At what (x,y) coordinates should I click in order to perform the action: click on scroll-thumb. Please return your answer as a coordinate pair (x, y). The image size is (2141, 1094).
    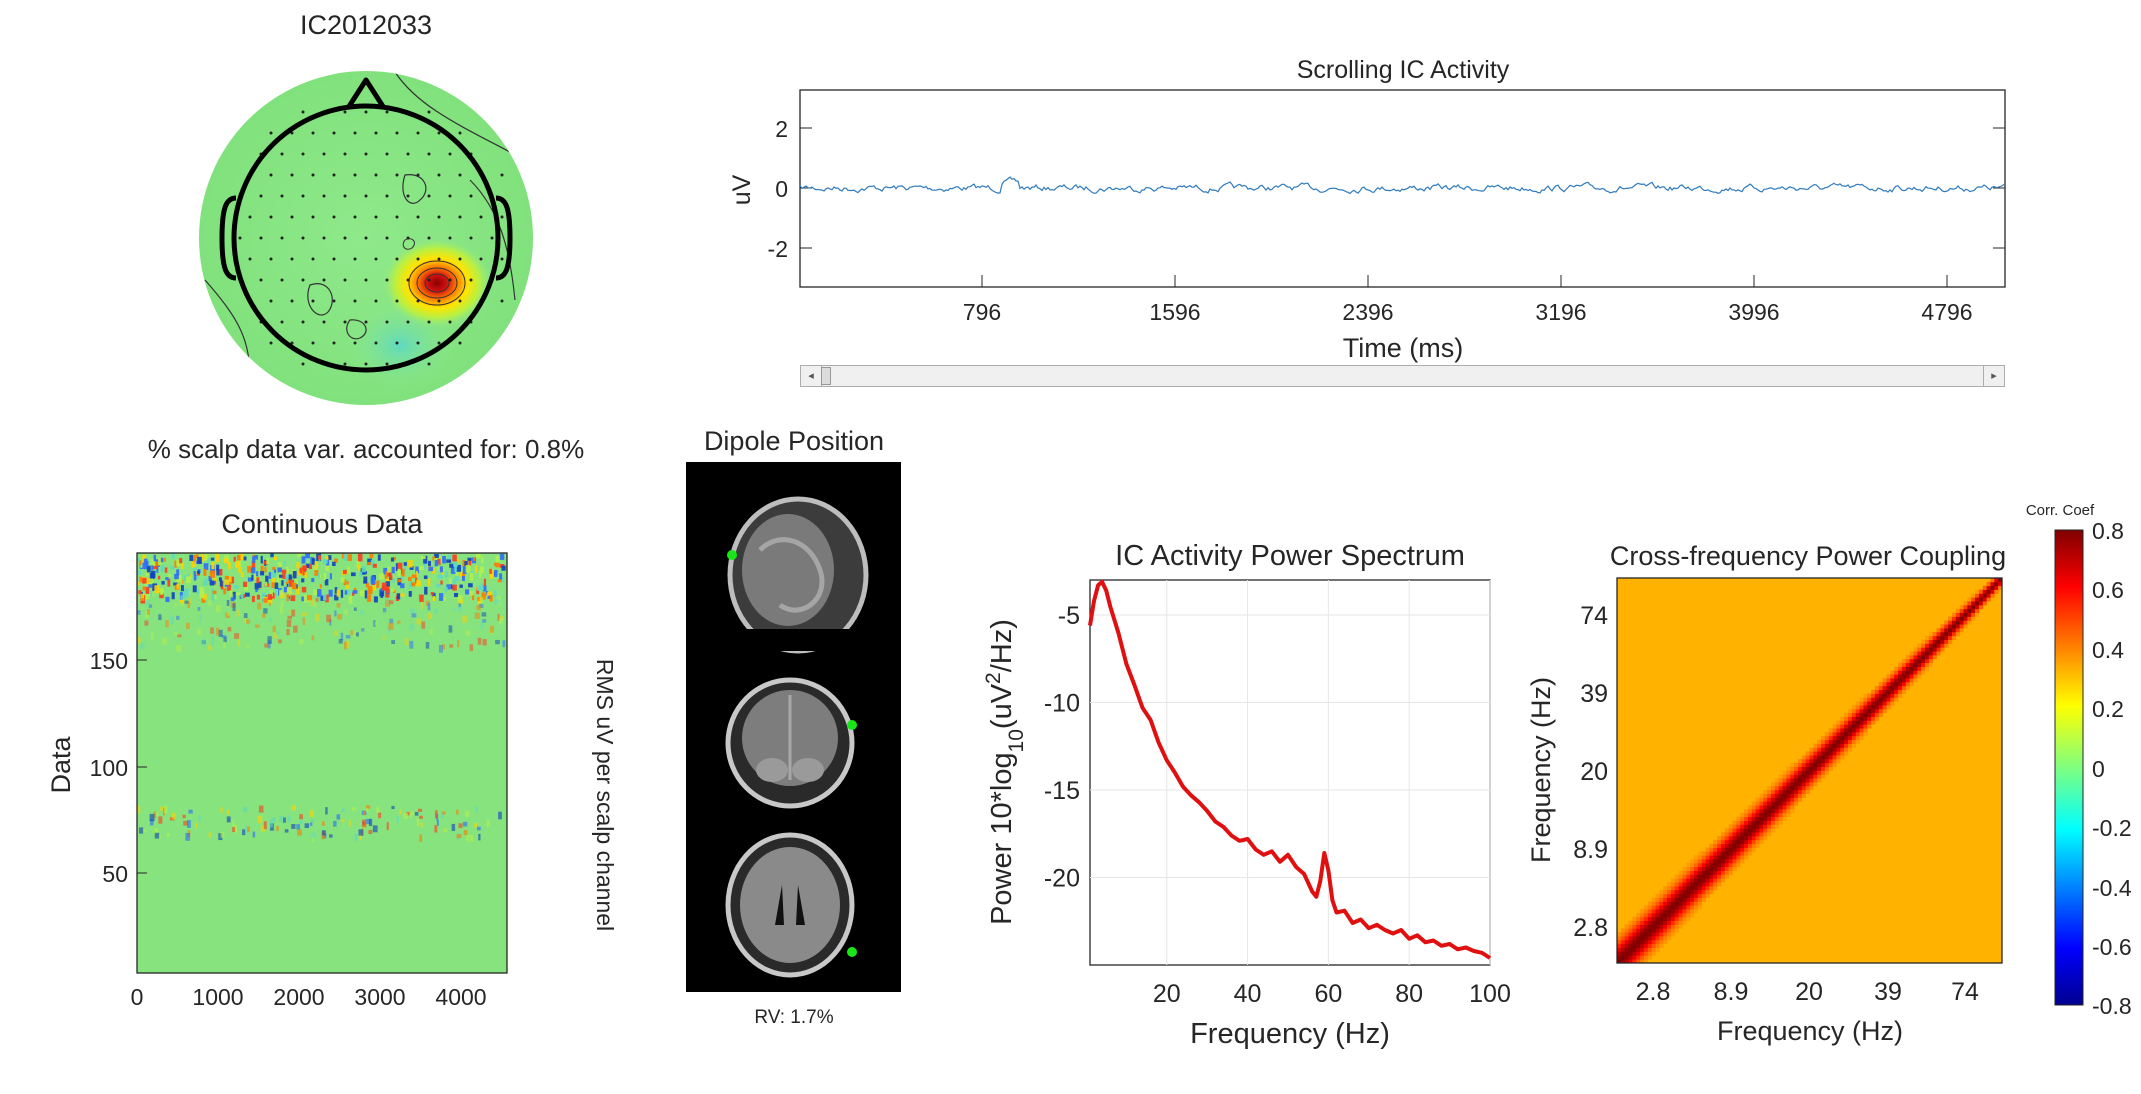
    Looking at the image, I should click on (826, 376).